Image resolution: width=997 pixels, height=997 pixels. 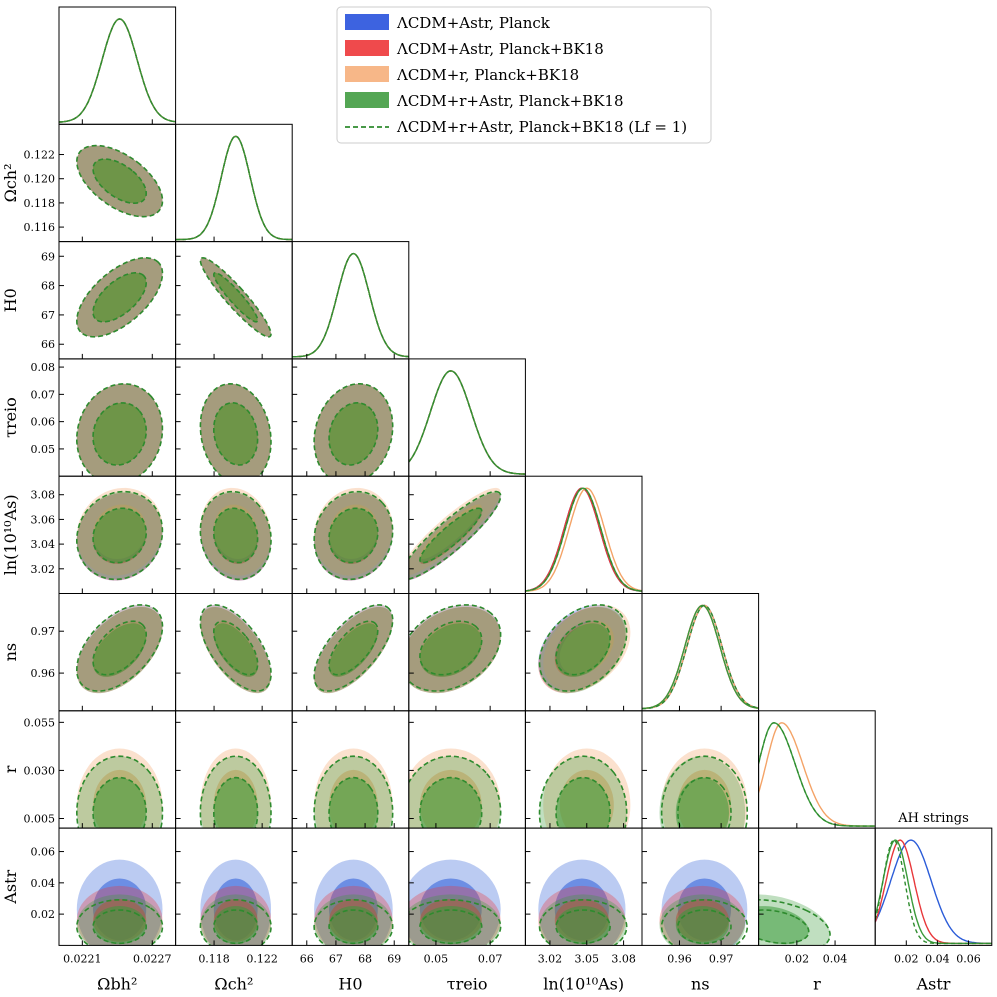 What do you see at coordinates (48, 286) in the screenshot?
I see `y-tick-label: 68` at bounding box center [48, 286].